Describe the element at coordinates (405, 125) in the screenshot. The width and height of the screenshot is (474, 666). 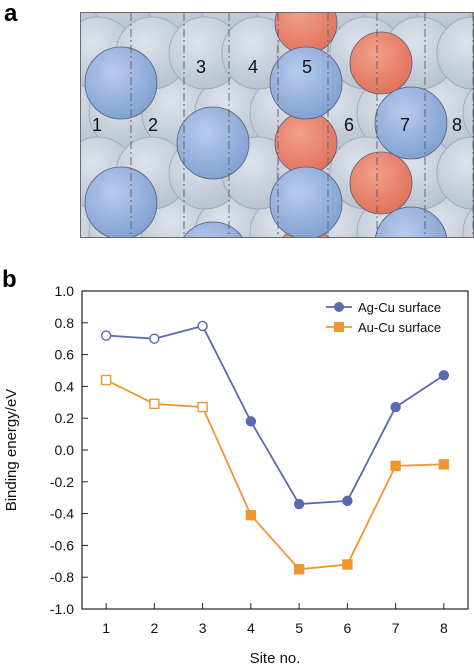
I see `site-label-7: 7` at that location.